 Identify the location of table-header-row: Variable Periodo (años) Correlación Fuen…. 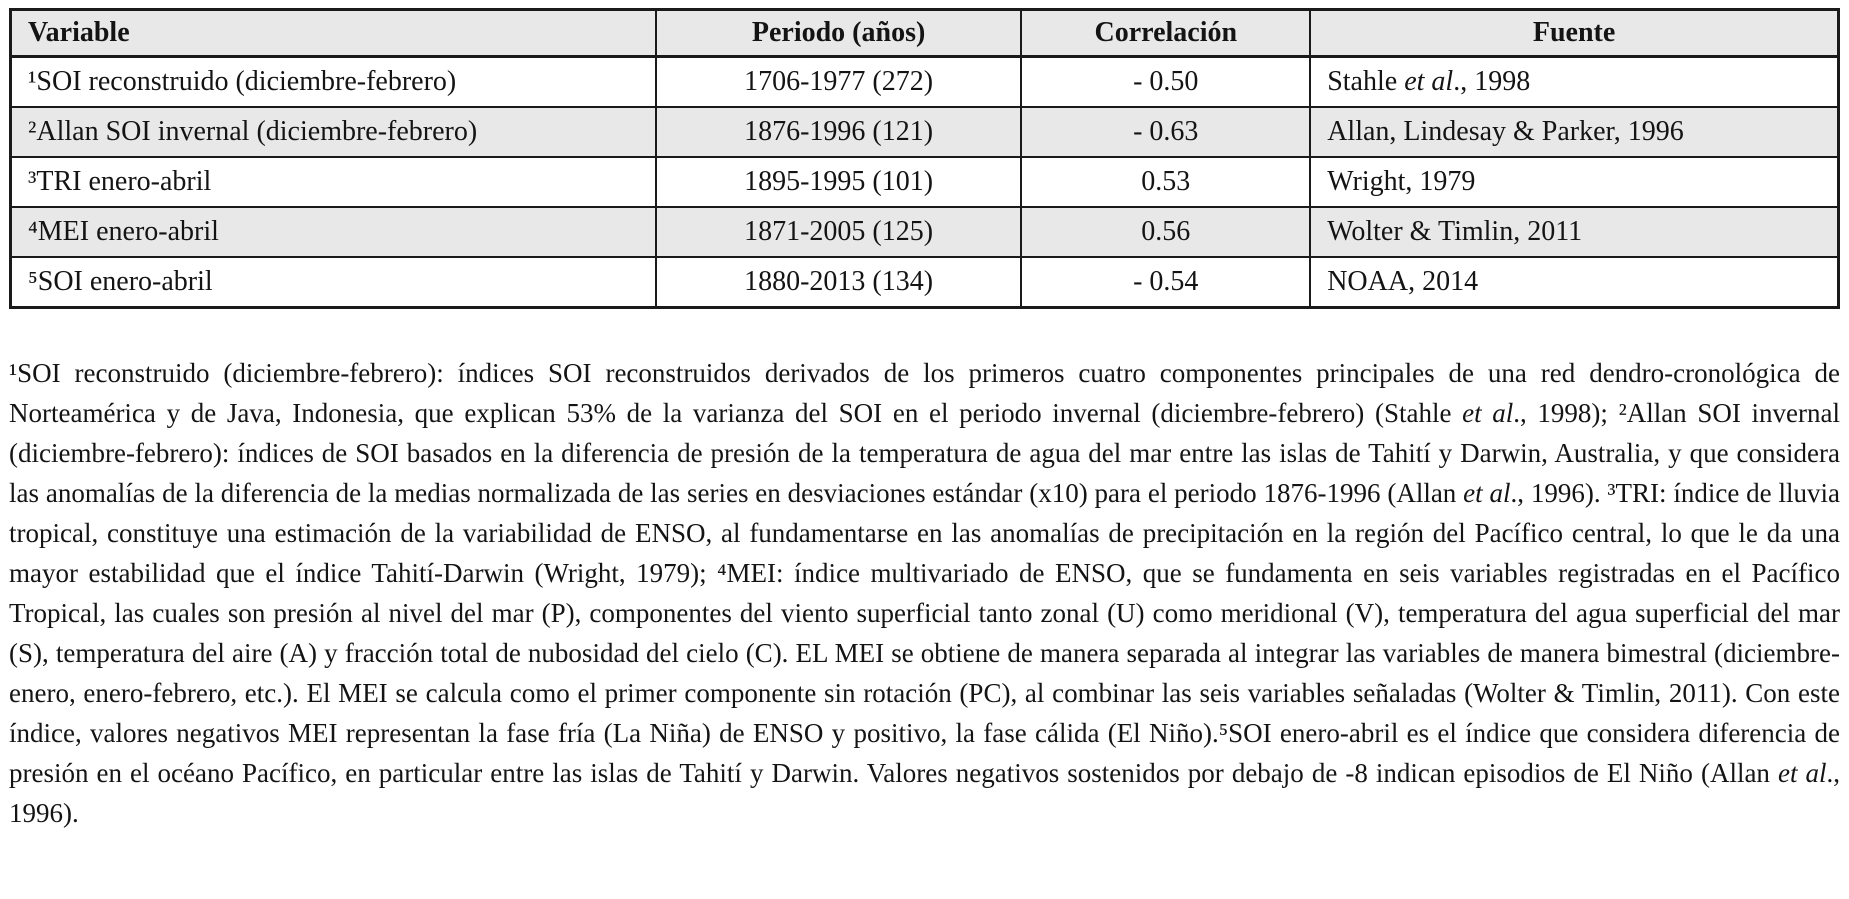
(924, 33).